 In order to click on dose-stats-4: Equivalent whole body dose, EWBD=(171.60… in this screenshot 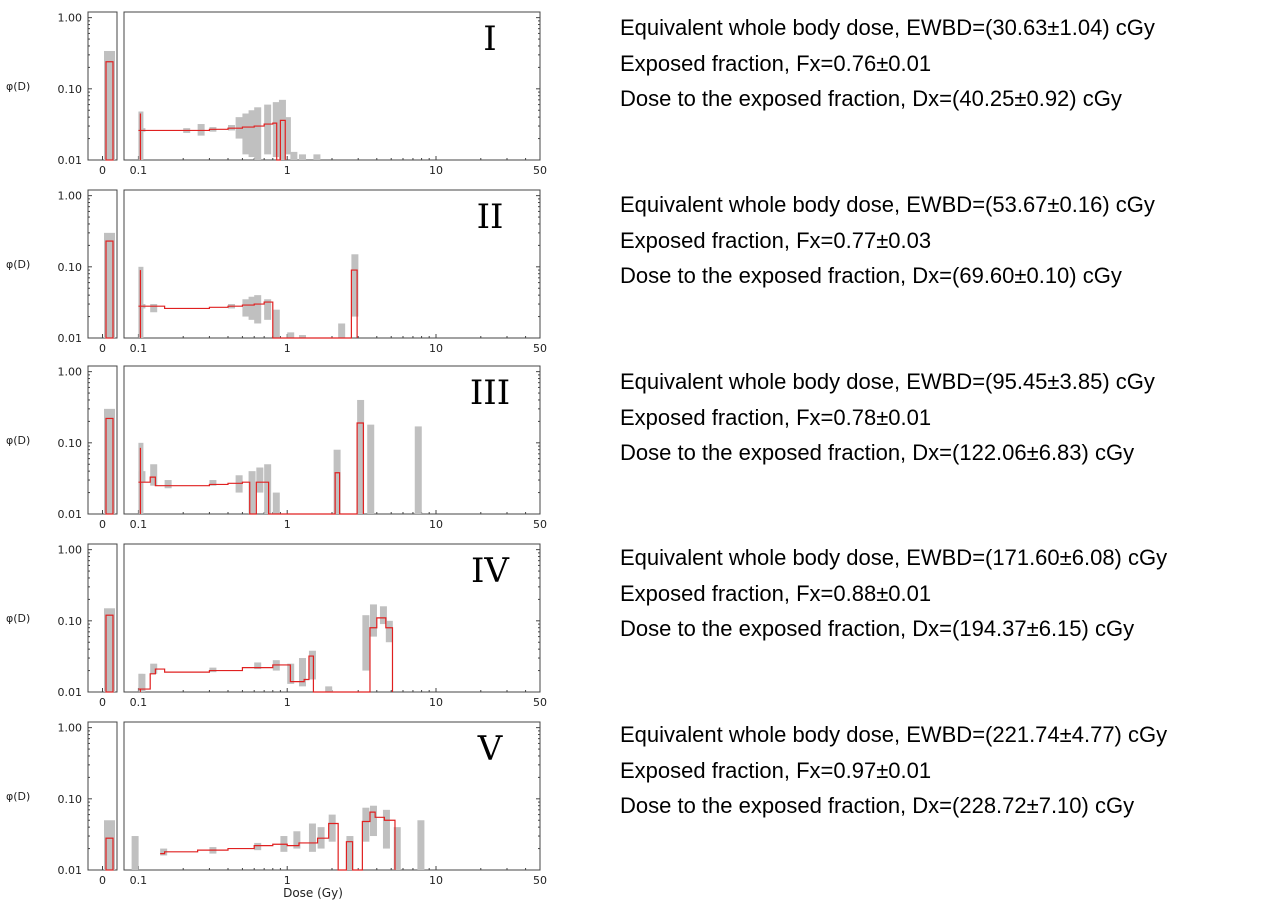, I will do `click(945, 593)`.